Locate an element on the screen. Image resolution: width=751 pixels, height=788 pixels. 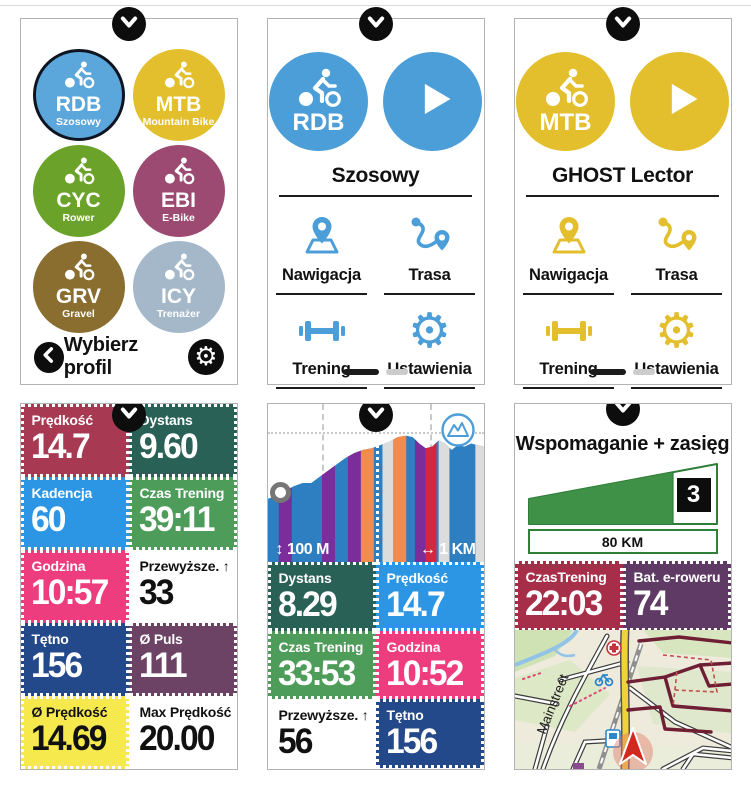
tile-value: 33 is located at coordinates (156, 592).